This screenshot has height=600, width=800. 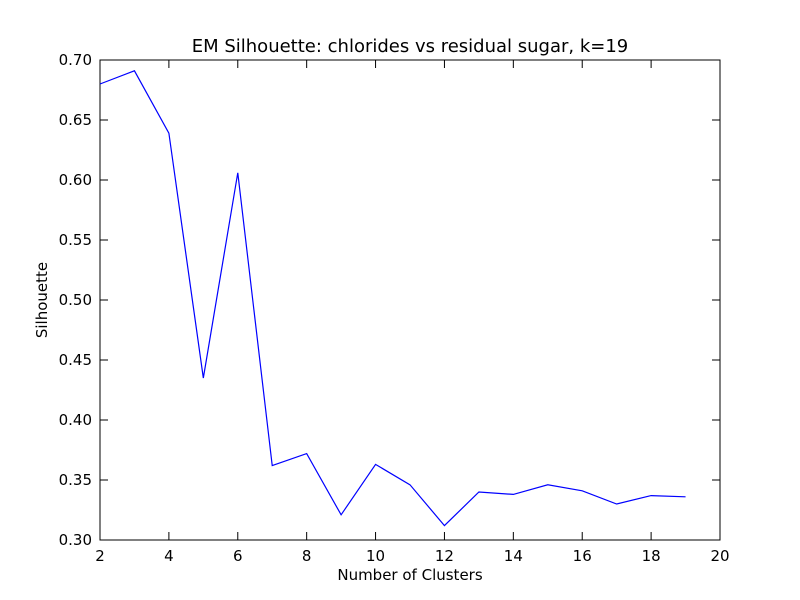 I want to click on y-tick-label: 0.55, so click(x=75, y=240).